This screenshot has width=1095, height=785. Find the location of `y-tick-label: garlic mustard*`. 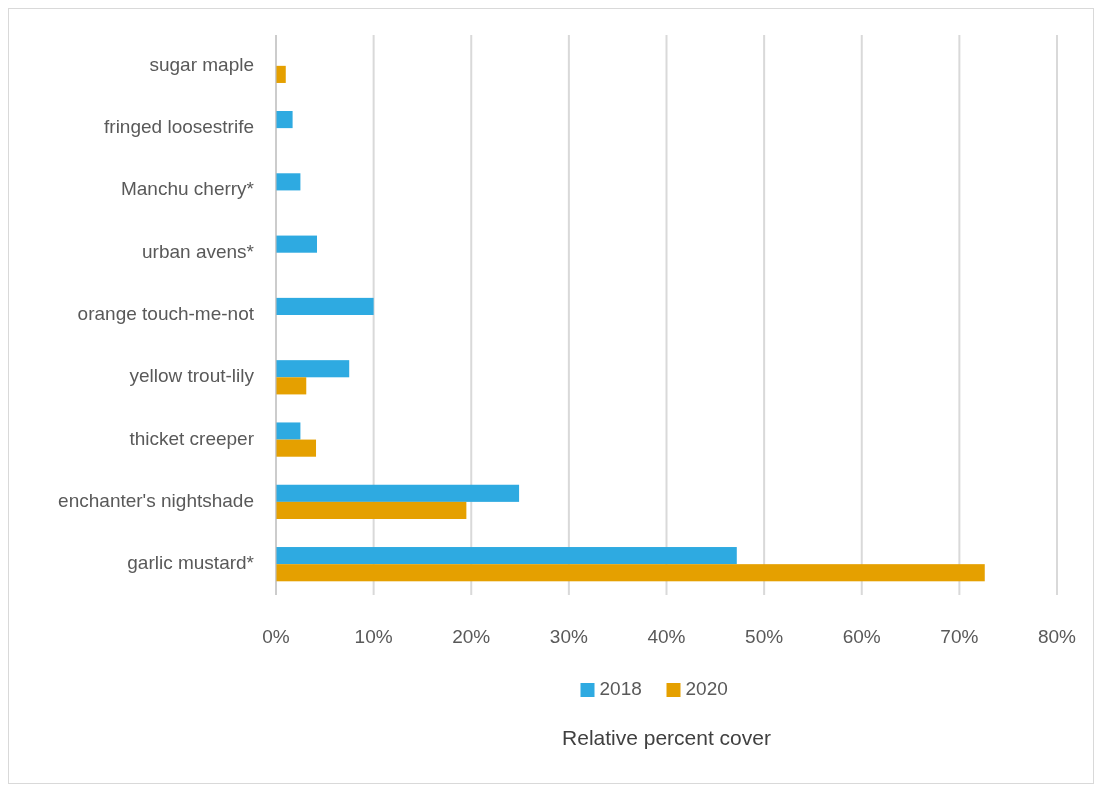

y-tick-label: garlic mustard* is located at coordinates (191, 563).